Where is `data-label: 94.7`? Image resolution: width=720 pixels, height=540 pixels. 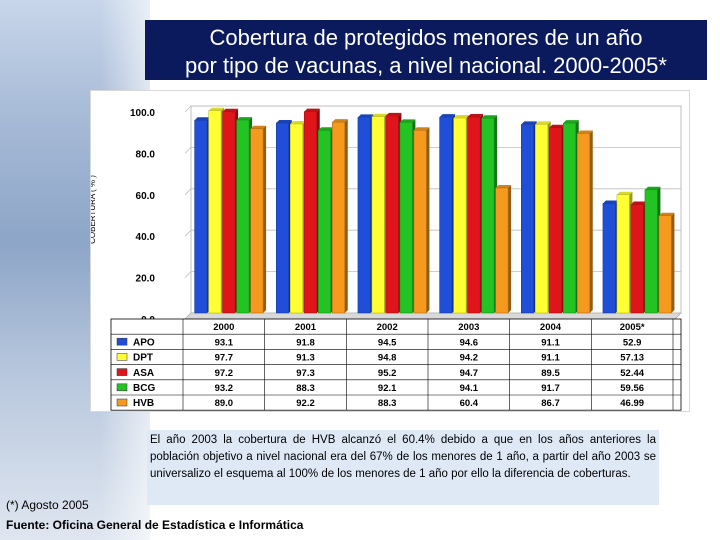 data-label: 94.7 is located at coordinates (469, 373).